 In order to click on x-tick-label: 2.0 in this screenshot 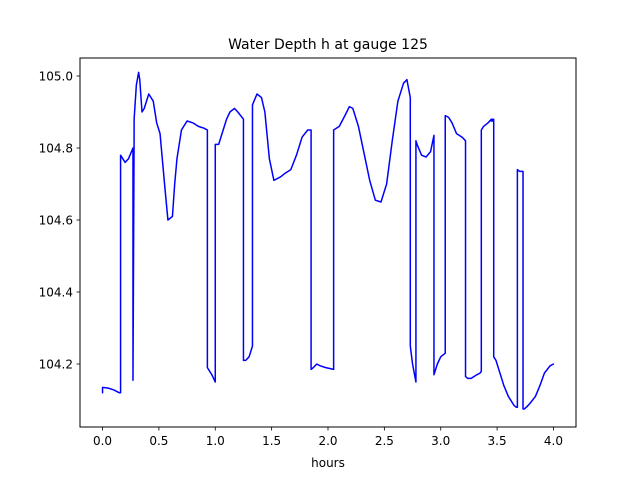, I will do `click(327, 441)`.